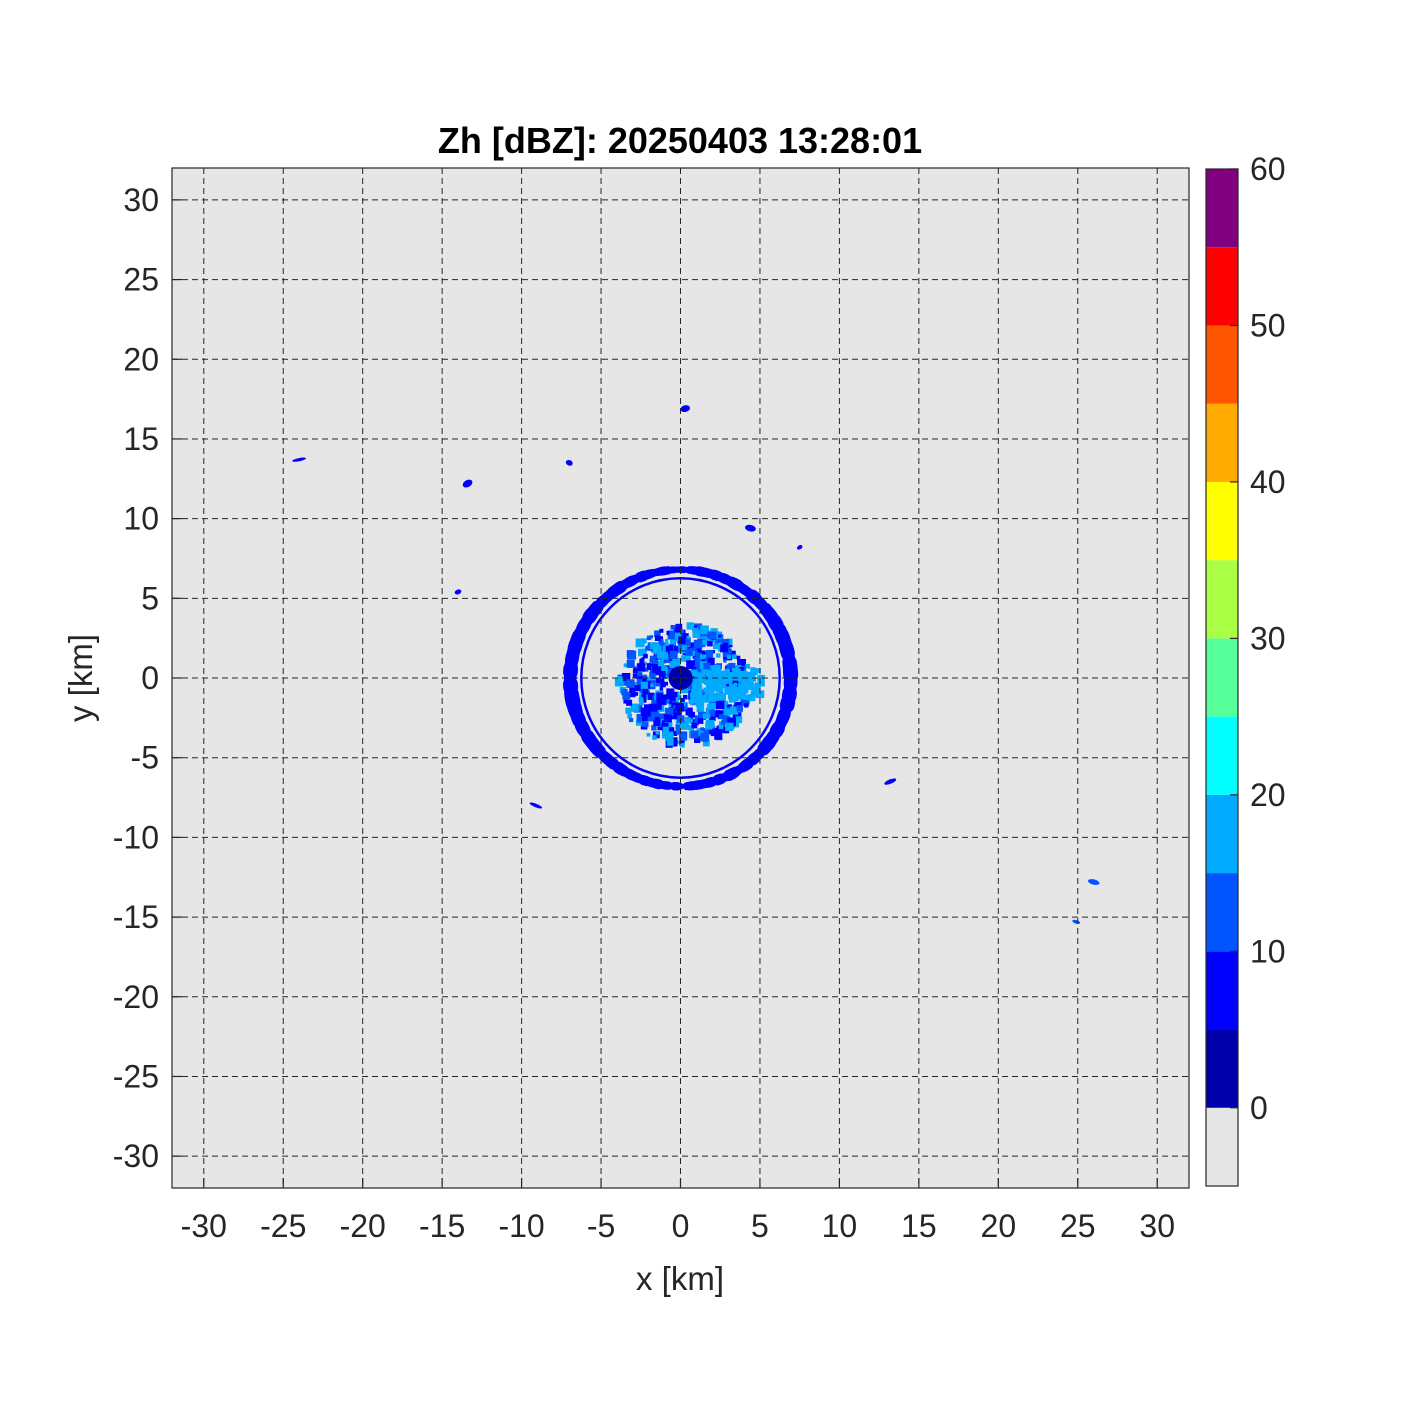 This screenshot has height=1406, width=1406. I want to click on y-tick-label: 25, so click(141, 280).